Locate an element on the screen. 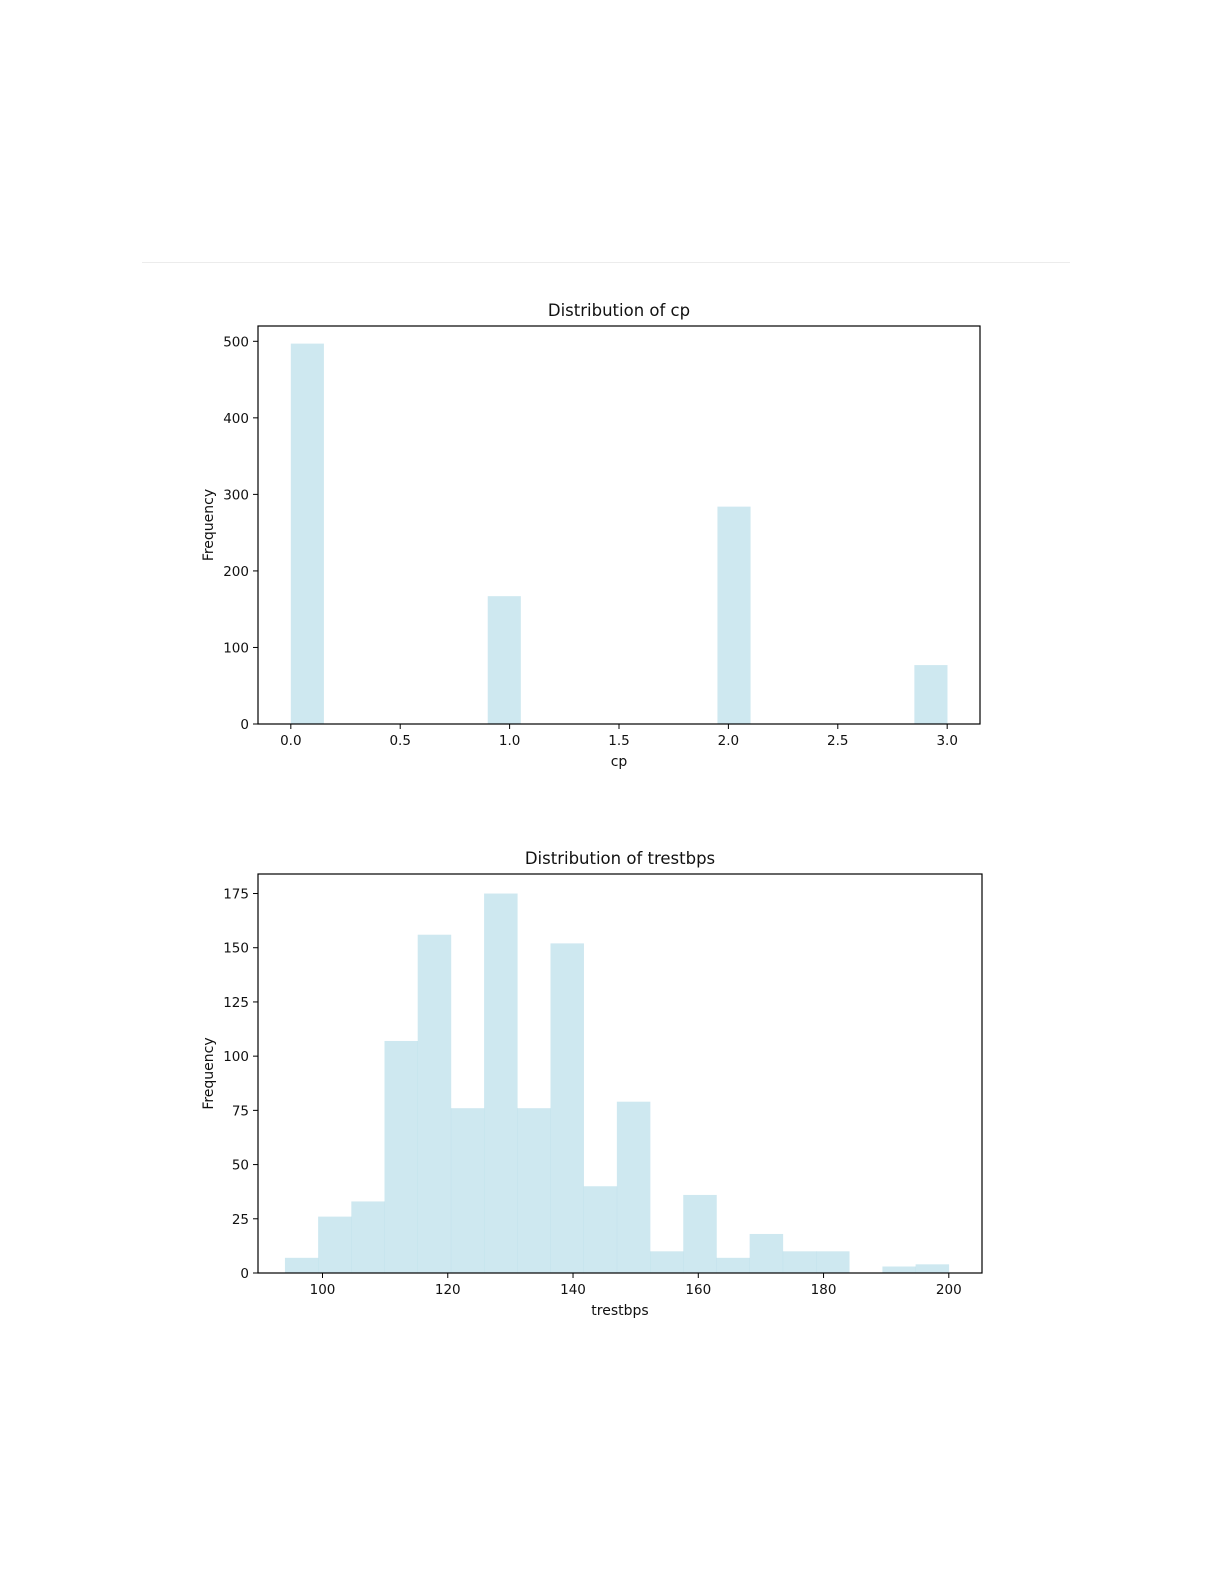  cp-y-tick-label: 300 is located at coordinates (236, 495).